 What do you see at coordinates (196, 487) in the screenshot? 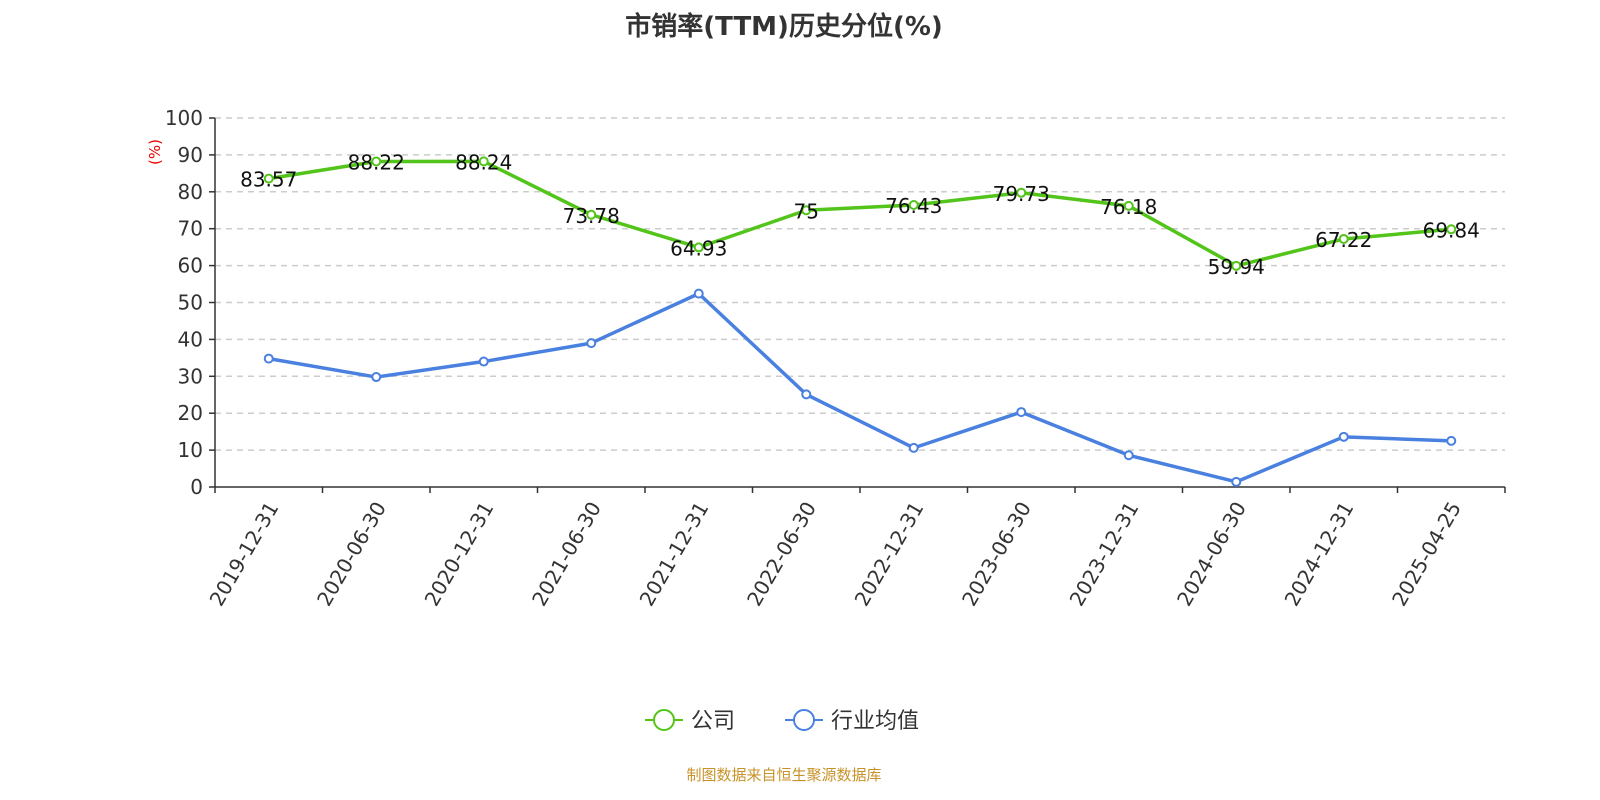
I see `y-tick-label: 0` at bounding box center [196, 487].